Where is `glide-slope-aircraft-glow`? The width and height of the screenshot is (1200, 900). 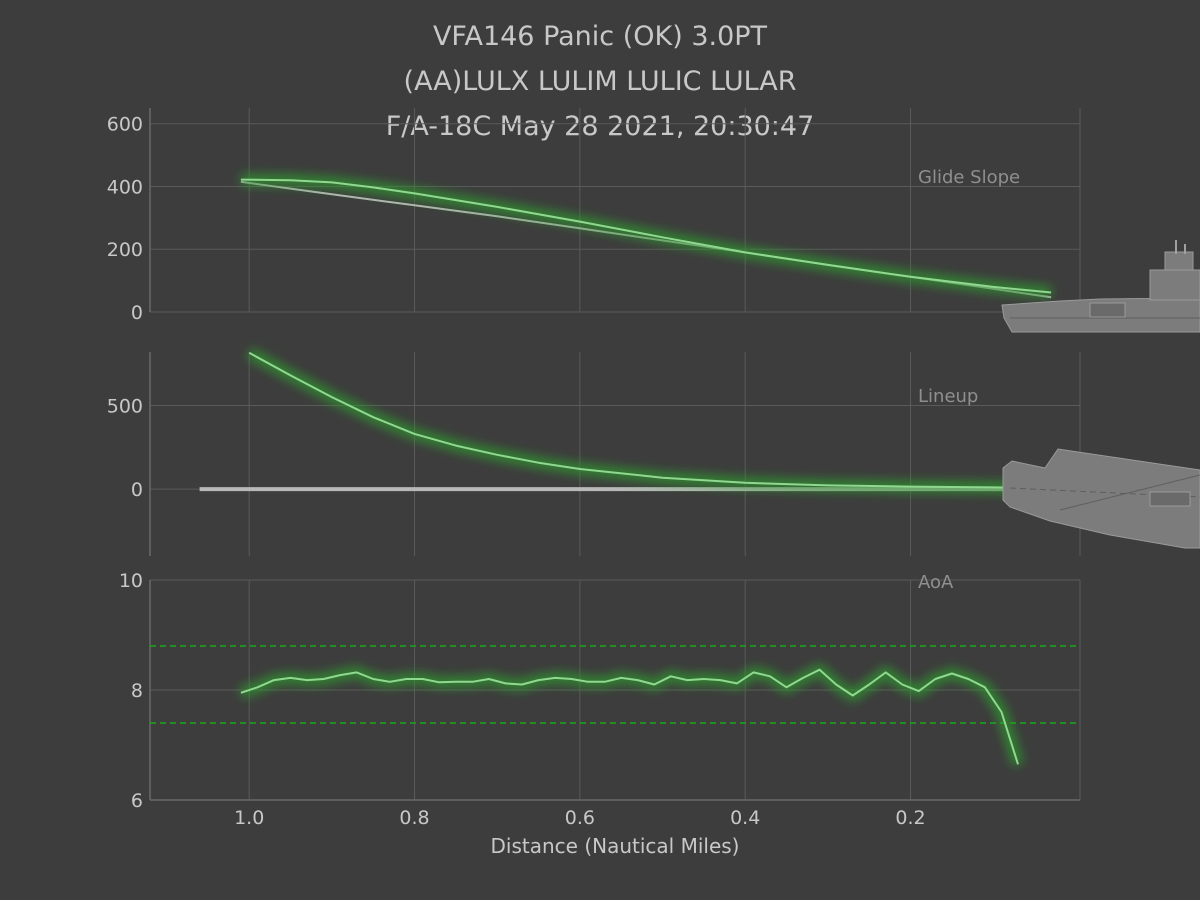 glide-slope-aircraft-glow is located at coordinates (646, 236).